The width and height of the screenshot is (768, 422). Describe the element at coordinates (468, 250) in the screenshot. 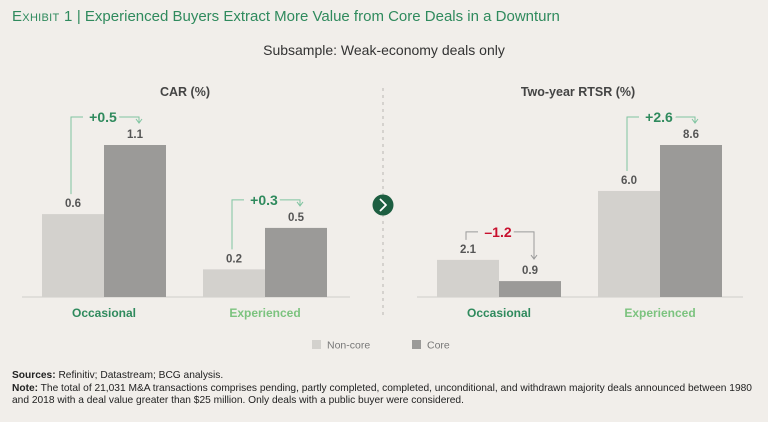

I see `data-label: 2.1` at that location.